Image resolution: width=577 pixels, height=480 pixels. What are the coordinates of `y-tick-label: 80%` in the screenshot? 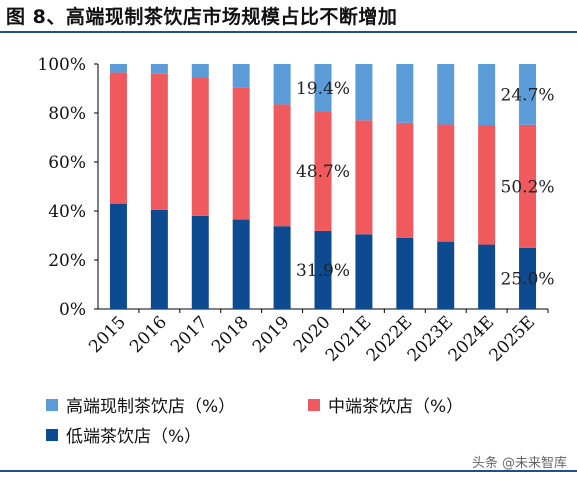 It's located at (67, 114).